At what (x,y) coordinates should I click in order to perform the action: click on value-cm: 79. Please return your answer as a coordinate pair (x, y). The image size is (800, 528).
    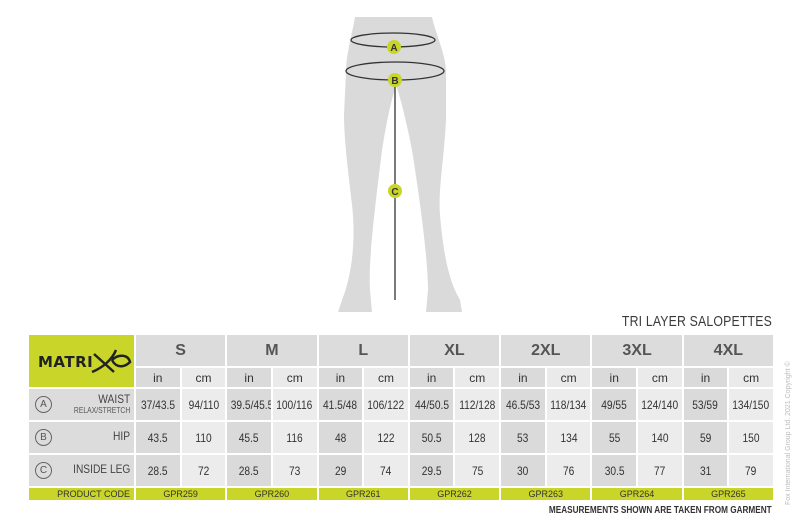
    Looking at the image, I should click on (751, 470).